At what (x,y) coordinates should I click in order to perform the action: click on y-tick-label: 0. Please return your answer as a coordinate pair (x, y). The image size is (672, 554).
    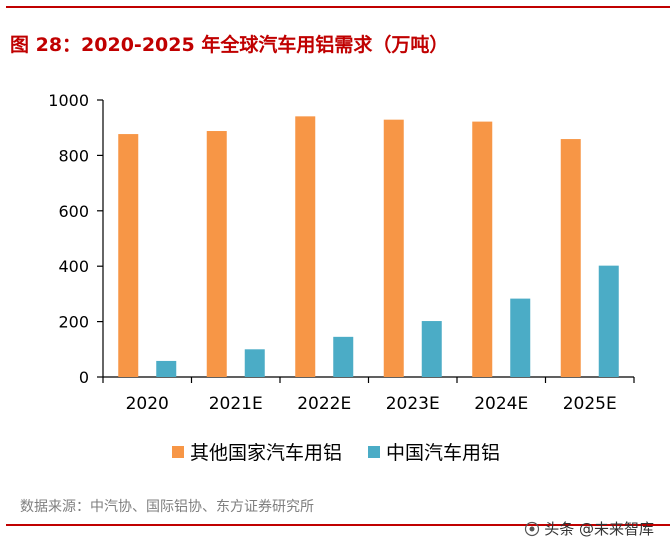
    Looking at the image, I should click on (84, 377).